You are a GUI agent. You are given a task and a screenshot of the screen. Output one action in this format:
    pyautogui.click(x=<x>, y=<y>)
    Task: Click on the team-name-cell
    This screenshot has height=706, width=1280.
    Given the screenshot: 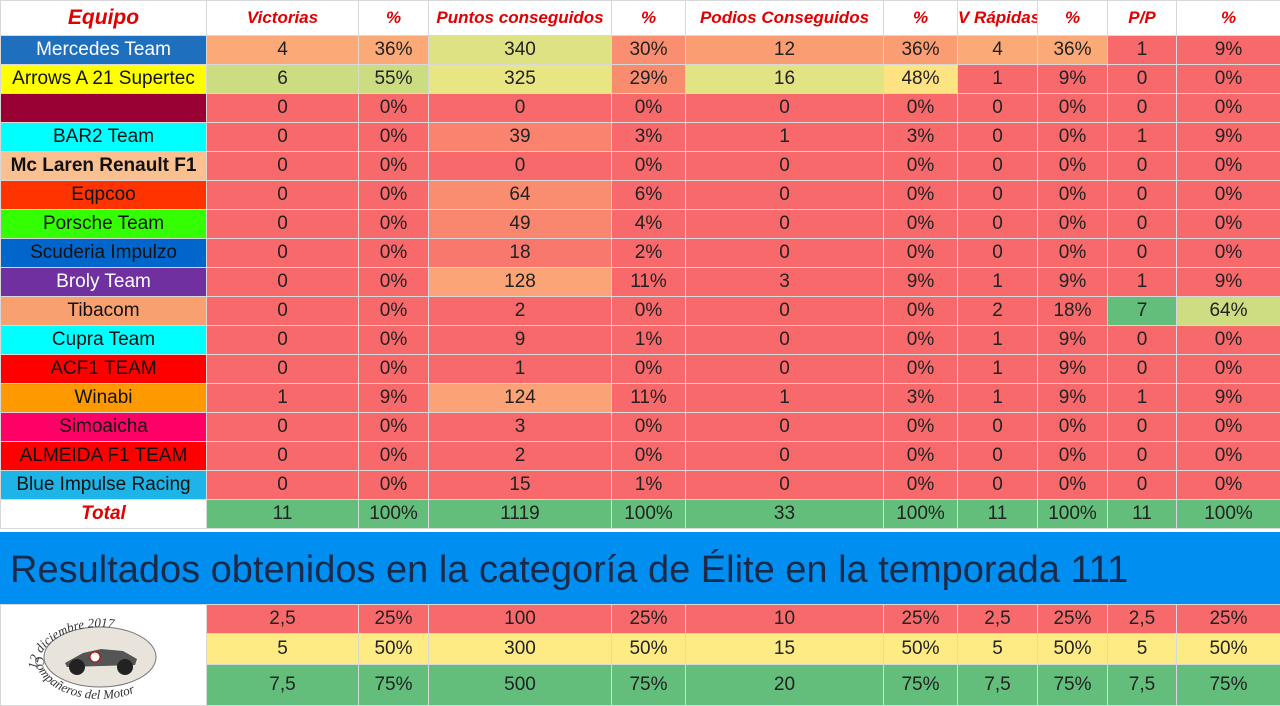 What is the action you would take?
    pyautogui.click(x=104, y=108)
    